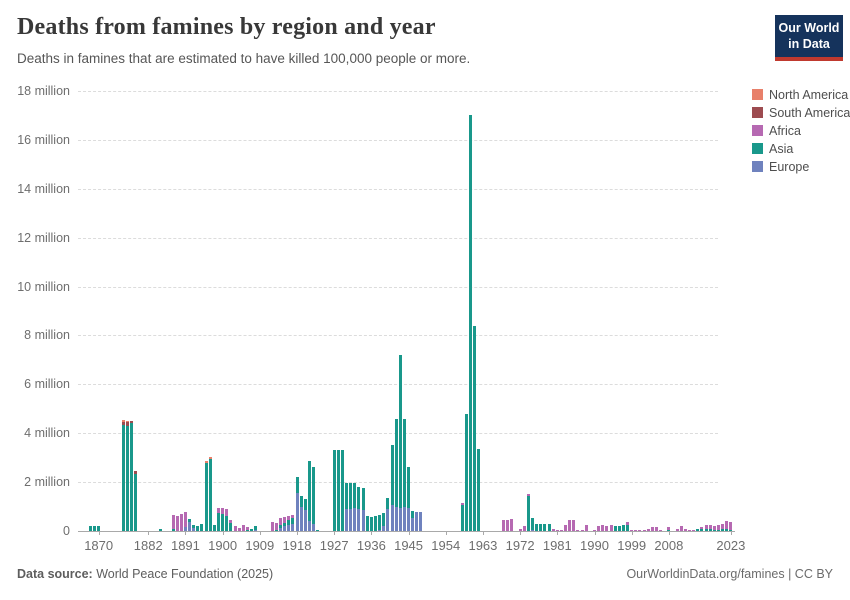 The height and width of the screenshot is (600, 850). I want to click on legend-item-north_america: North America, so click(801, 95).